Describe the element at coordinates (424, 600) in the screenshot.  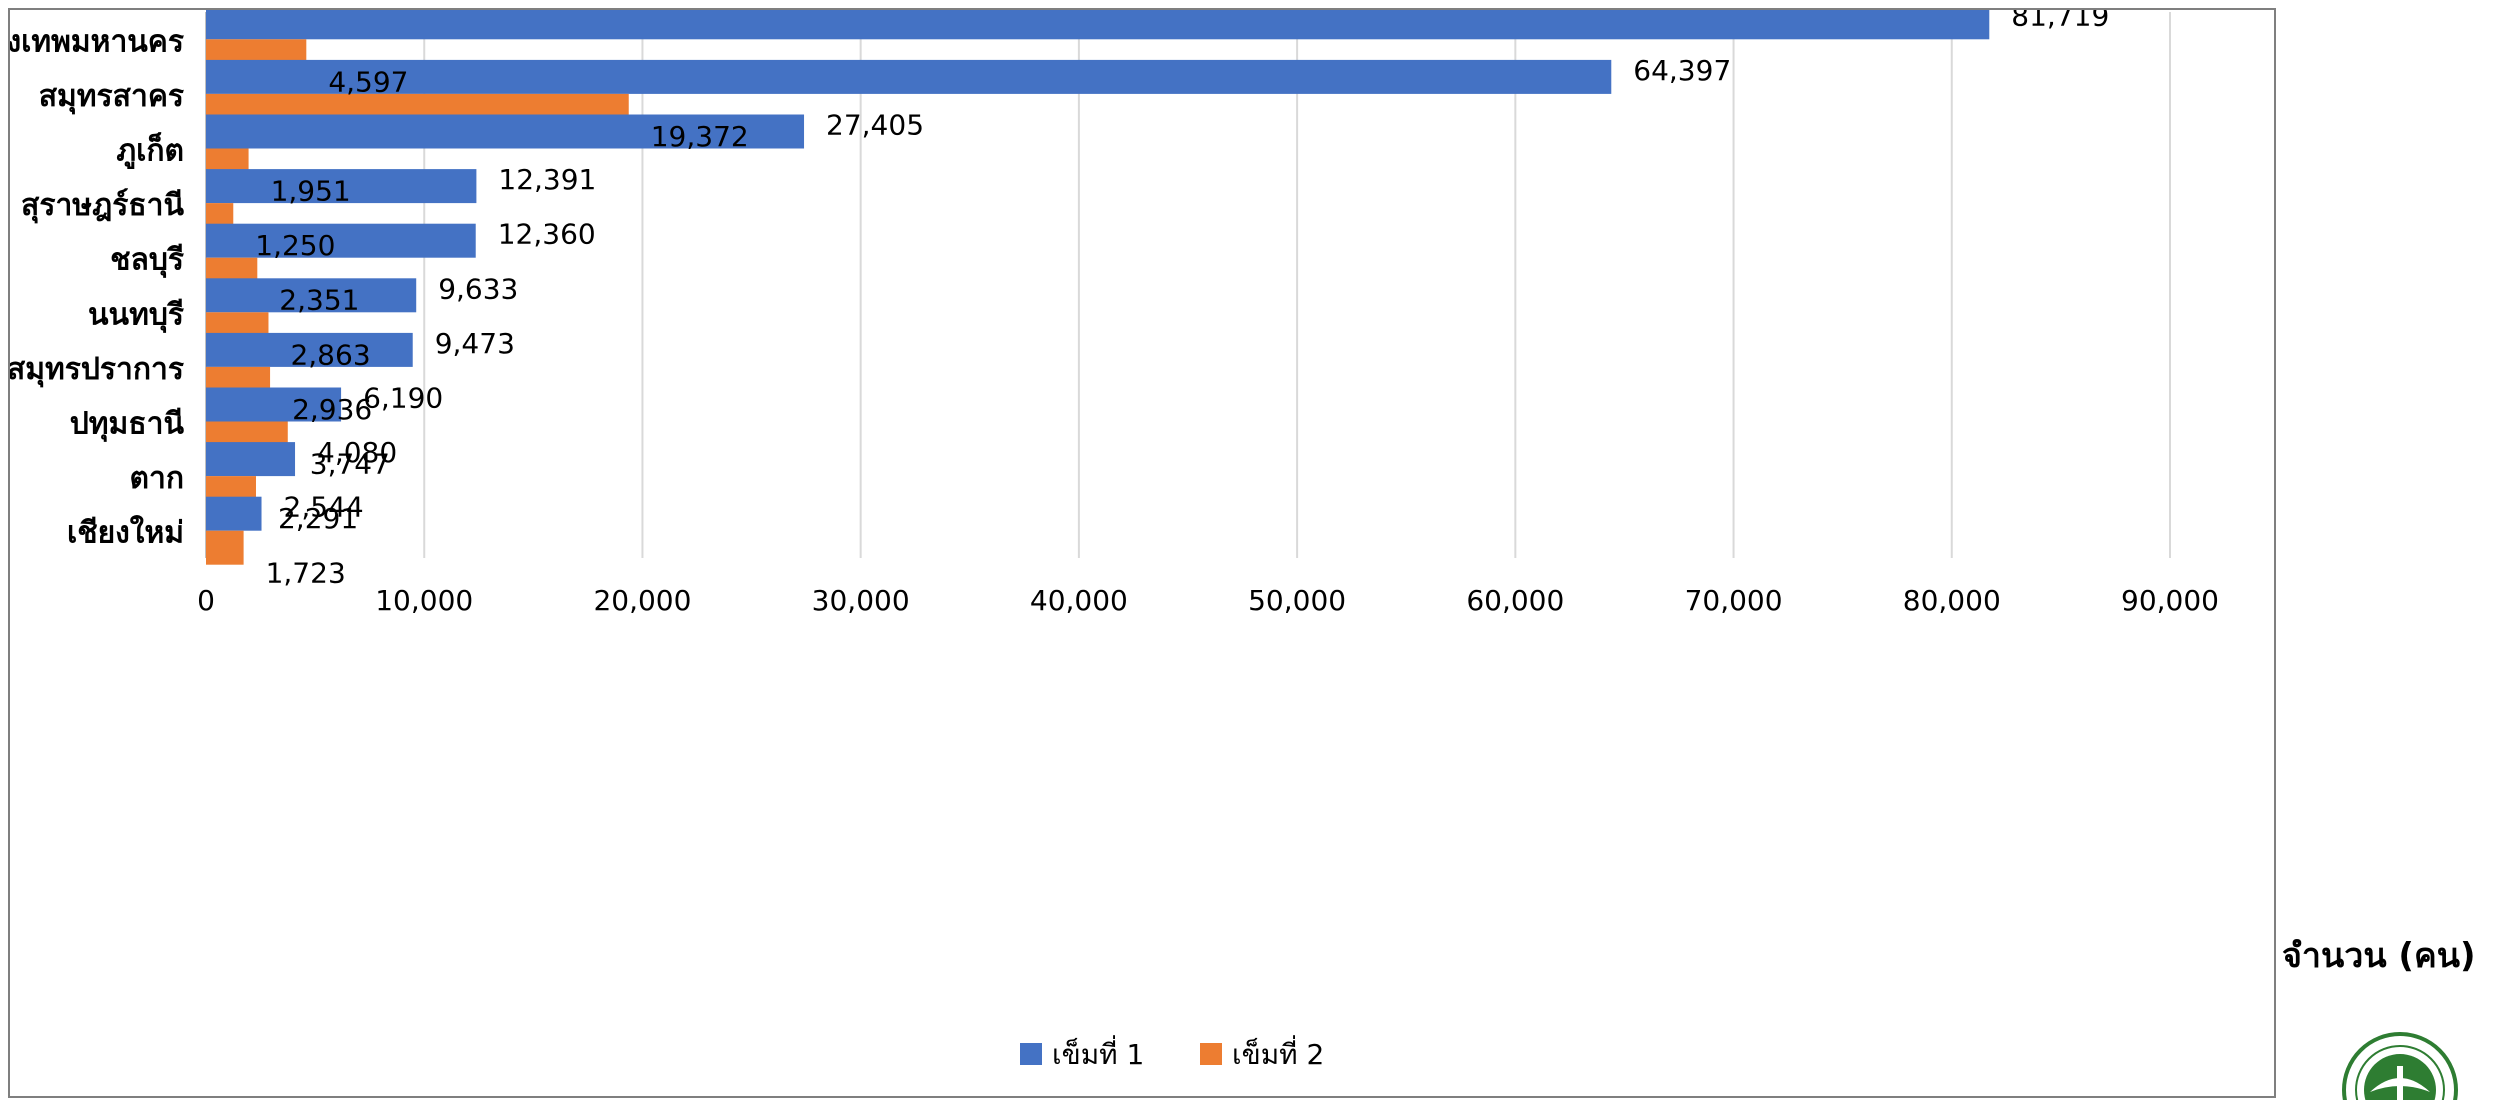
I see `x-tick-label: 10,000` at that location.